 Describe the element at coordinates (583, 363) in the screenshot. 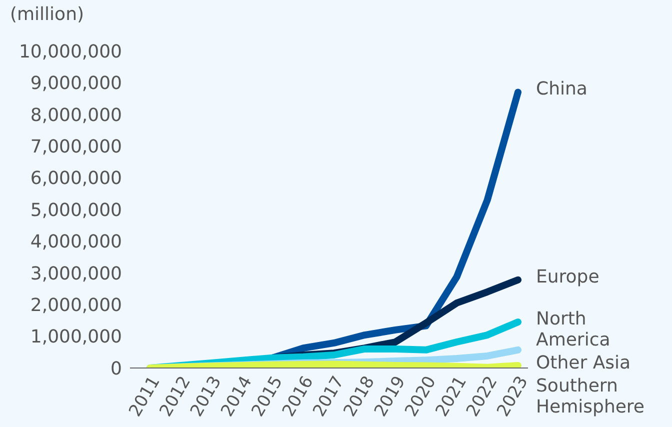

I see `series-label: Other Asia` at that location.